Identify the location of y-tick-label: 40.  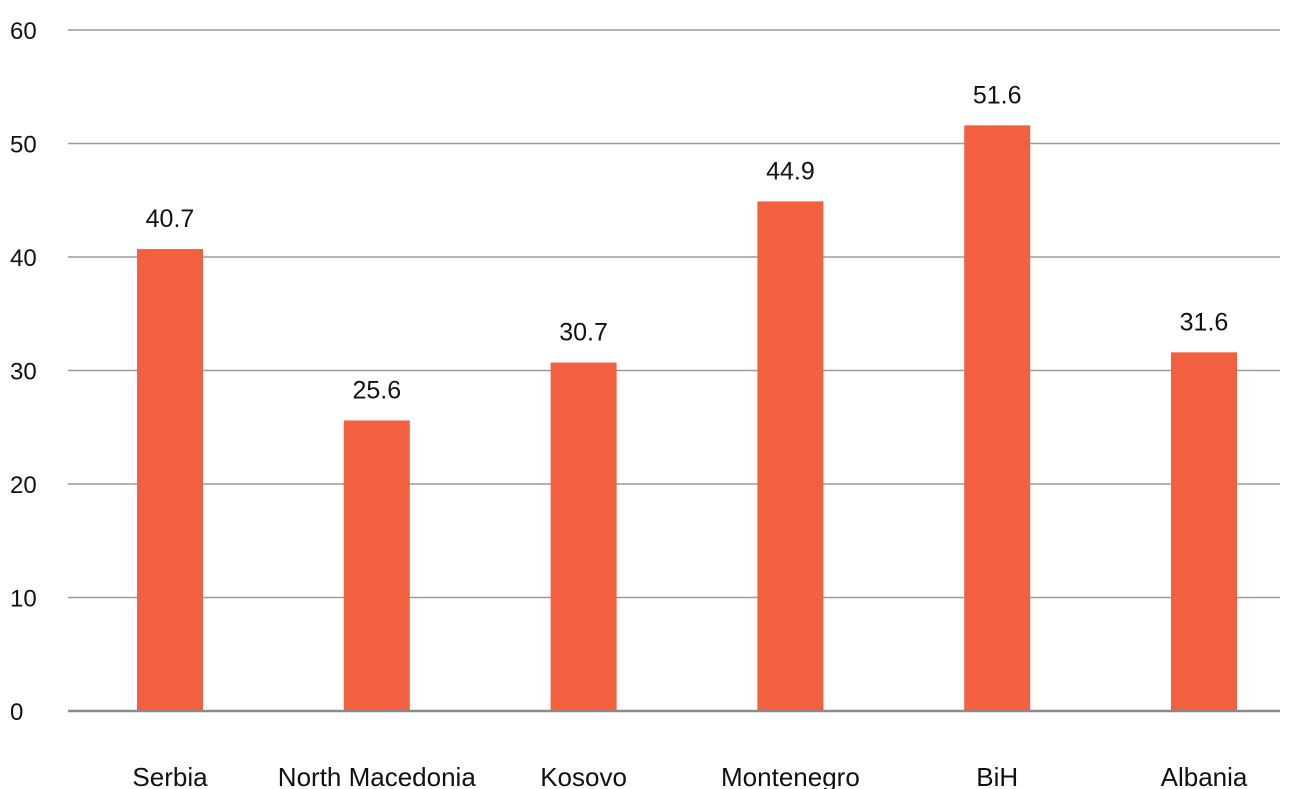
(23, 258).